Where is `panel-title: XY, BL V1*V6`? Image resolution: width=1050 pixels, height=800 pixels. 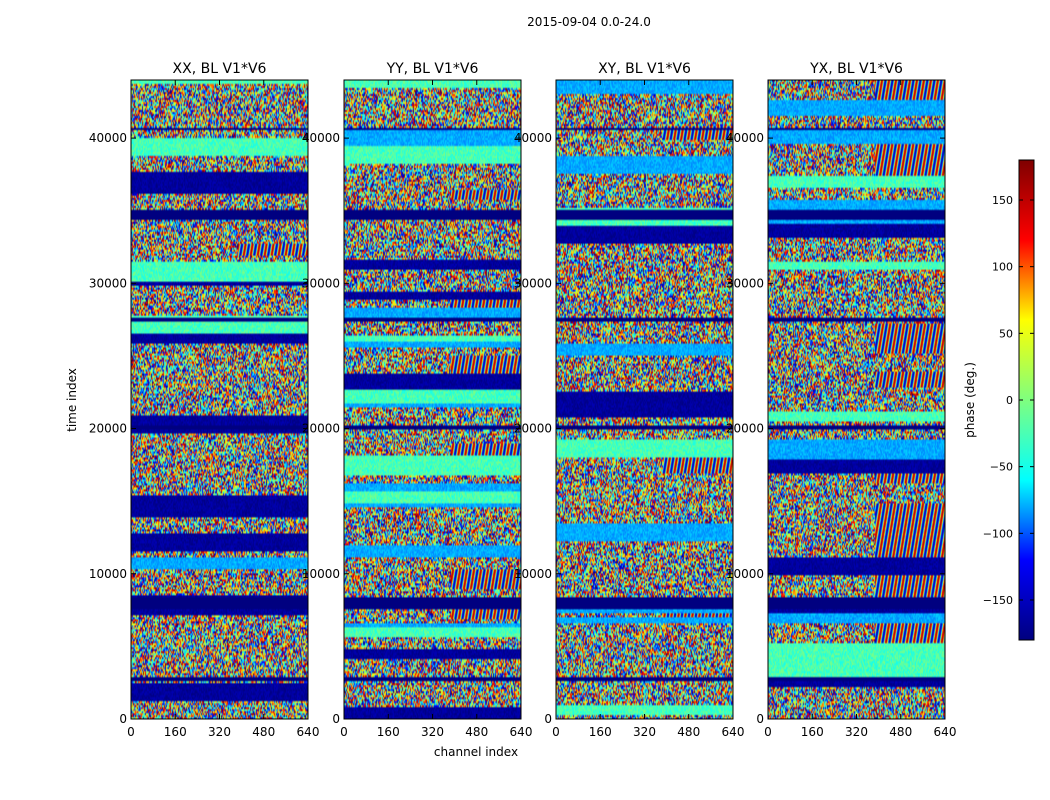 panel-title: XY, BL V1*V6 is located at coordinates (644, 69).